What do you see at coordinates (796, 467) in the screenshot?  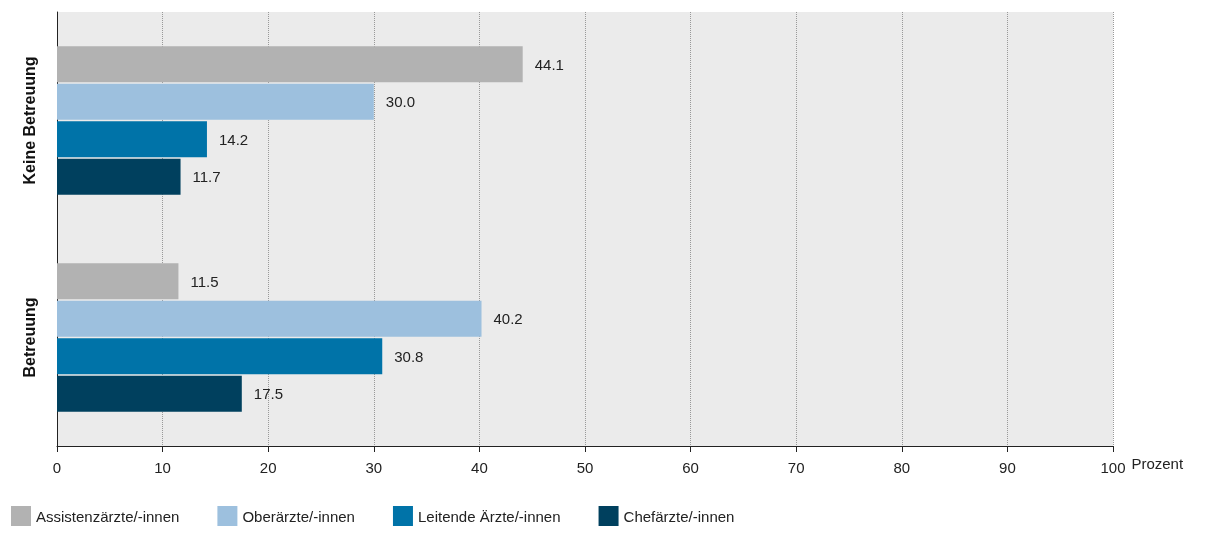 I see `x-tick-label: 70` at bounding box center [796, 467].